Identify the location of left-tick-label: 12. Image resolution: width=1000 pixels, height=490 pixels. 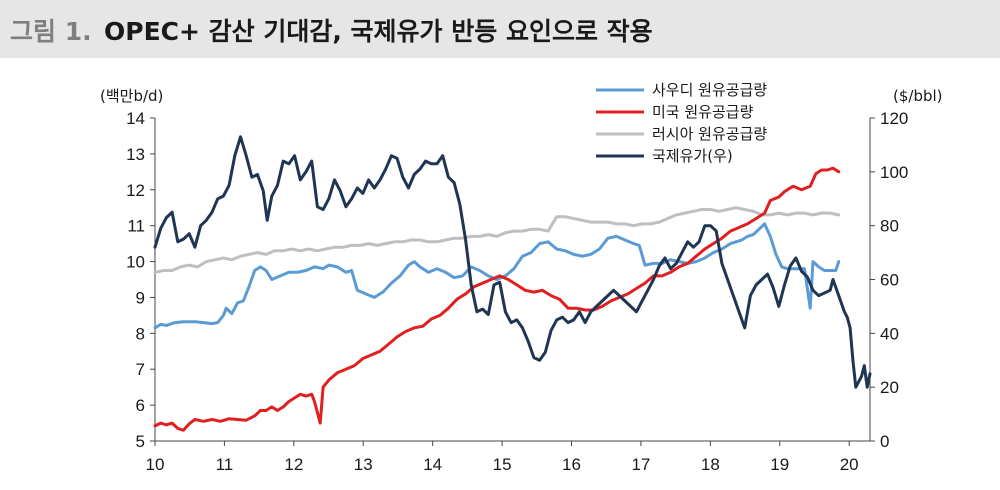
(135, 190).